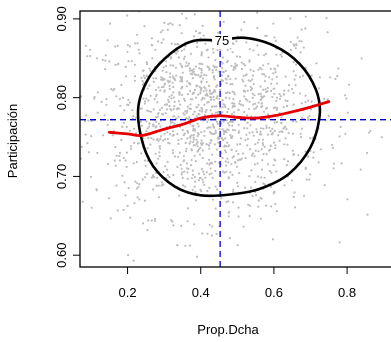 The height and width of the screenshot is (342, 391). I want to click on x-tick-label: 0.6, so click(274, 292).